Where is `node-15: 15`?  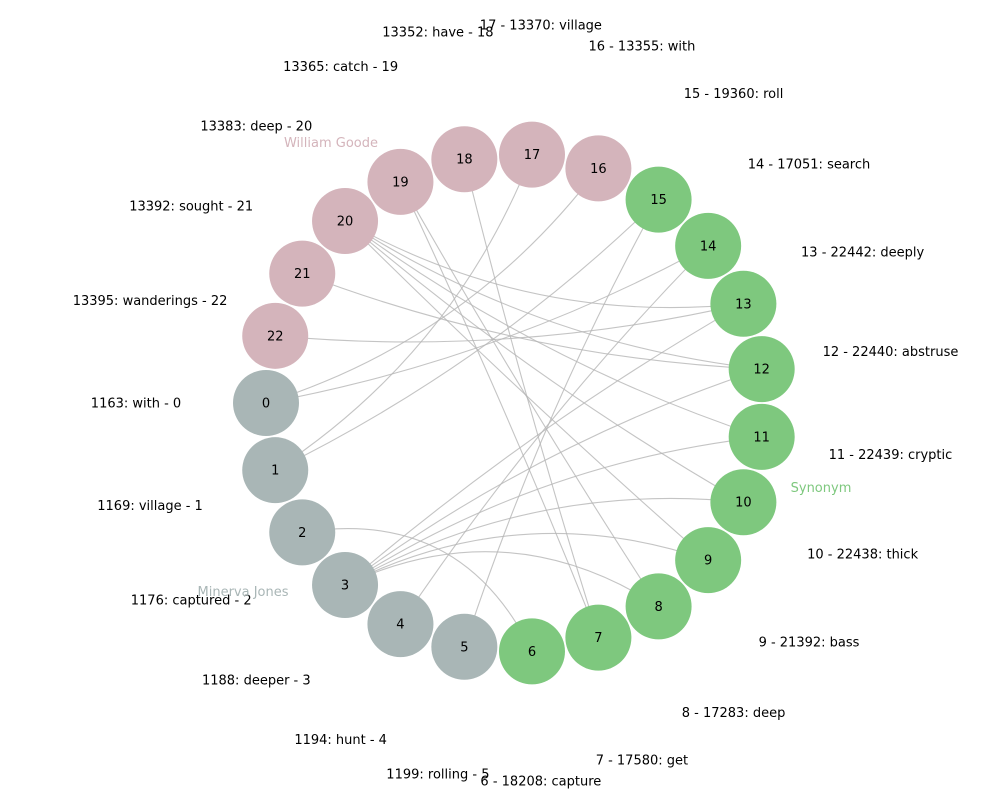 node-15: 15 is located at coordinates (658, 199).